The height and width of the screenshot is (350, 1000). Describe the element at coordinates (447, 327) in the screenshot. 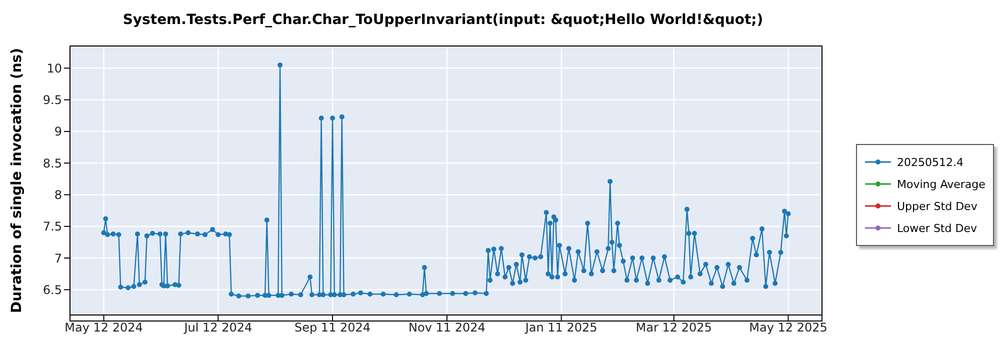

I see `x-tick-label: Nov 11 2024` at that location.